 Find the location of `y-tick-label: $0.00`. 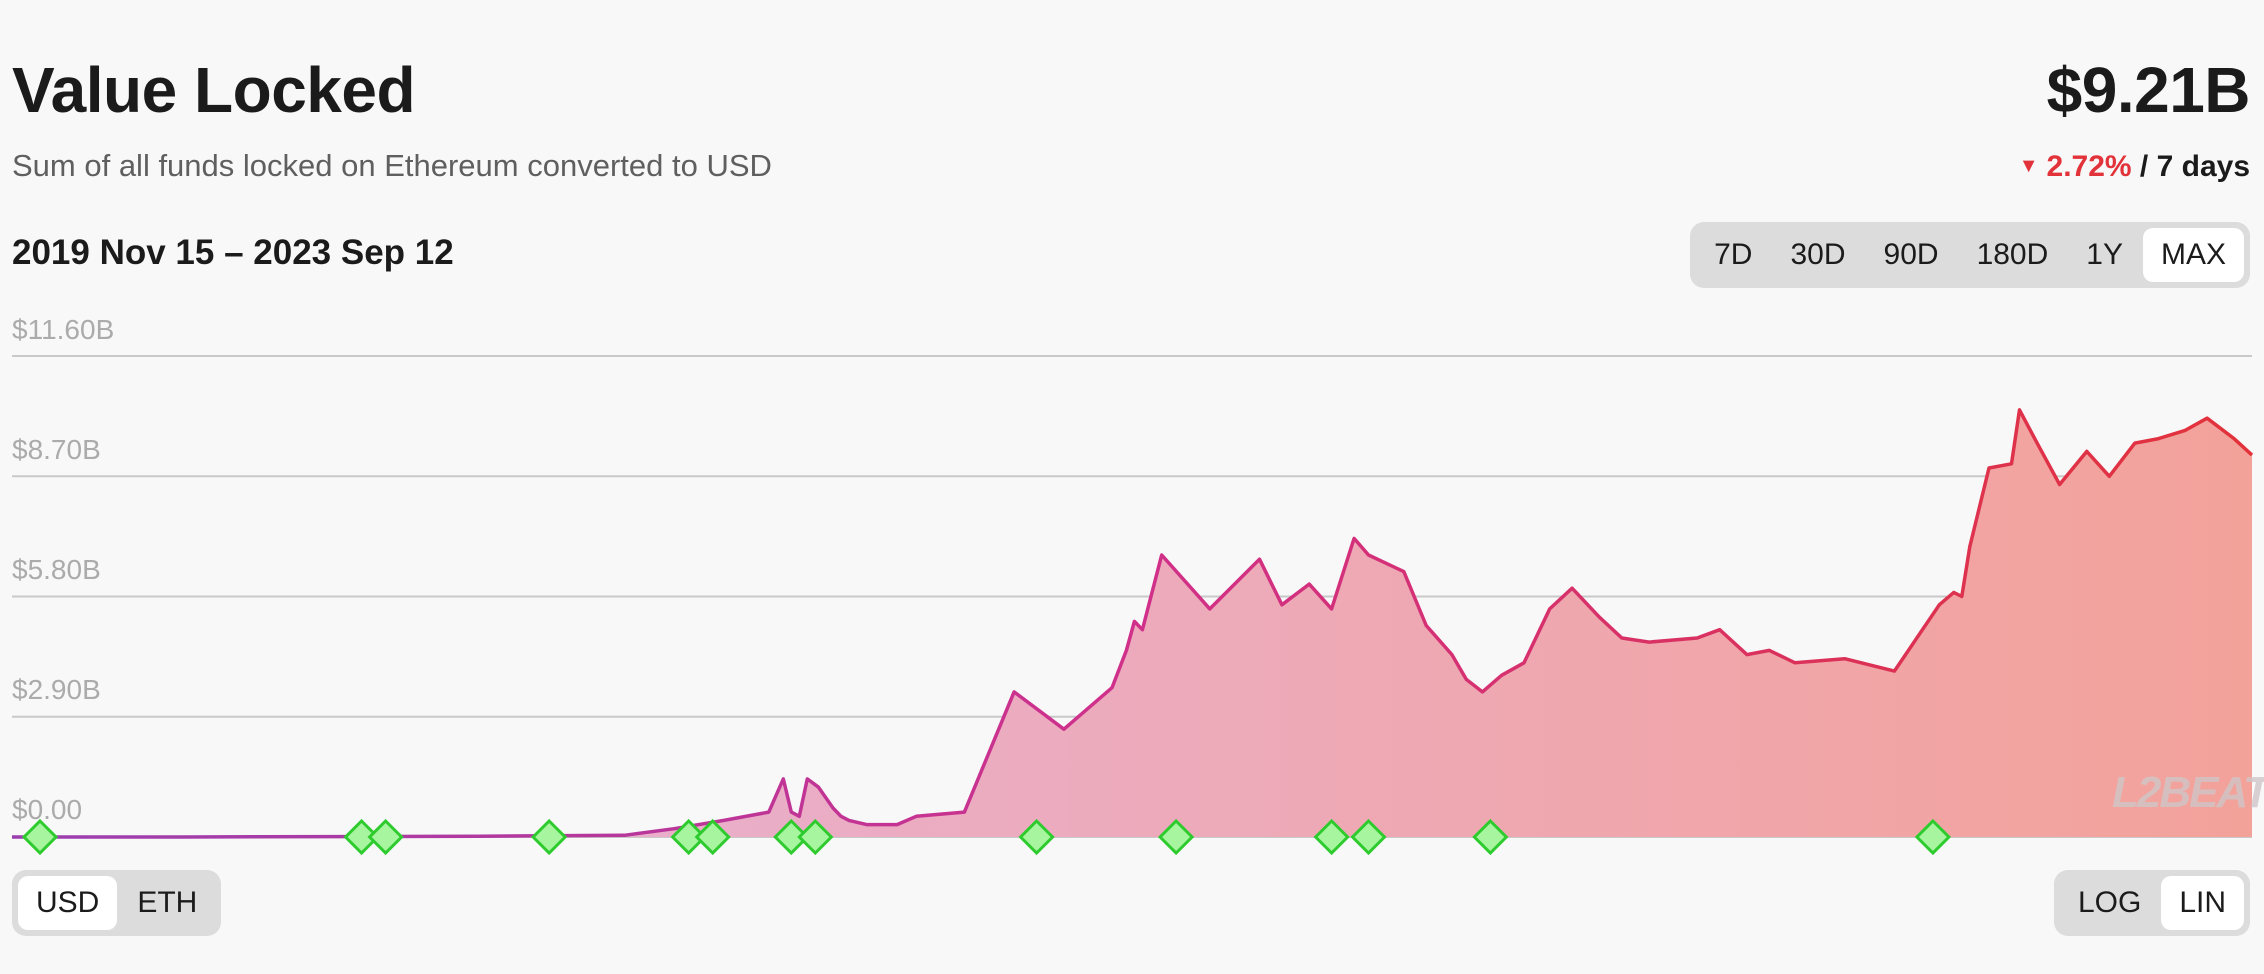

y-tick-label: $0.00 is located at coordinates (47, 809).